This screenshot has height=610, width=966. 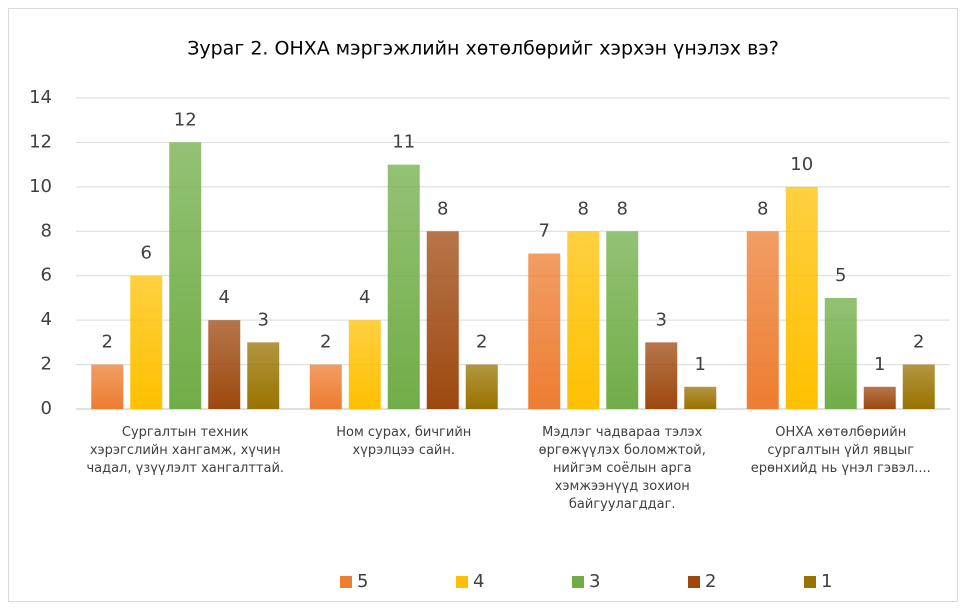 What do you see at coordinates (403, 142) in the screenshot?
I see `data-label: 11` at bounding box center [403, 142].